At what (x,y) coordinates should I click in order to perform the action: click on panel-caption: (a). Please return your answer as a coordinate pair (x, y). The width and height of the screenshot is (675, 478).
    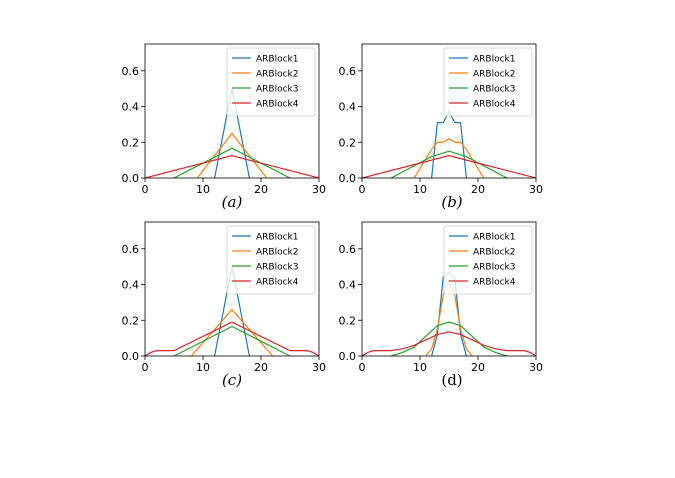
    Looking at the image, I should click on (232, 202).